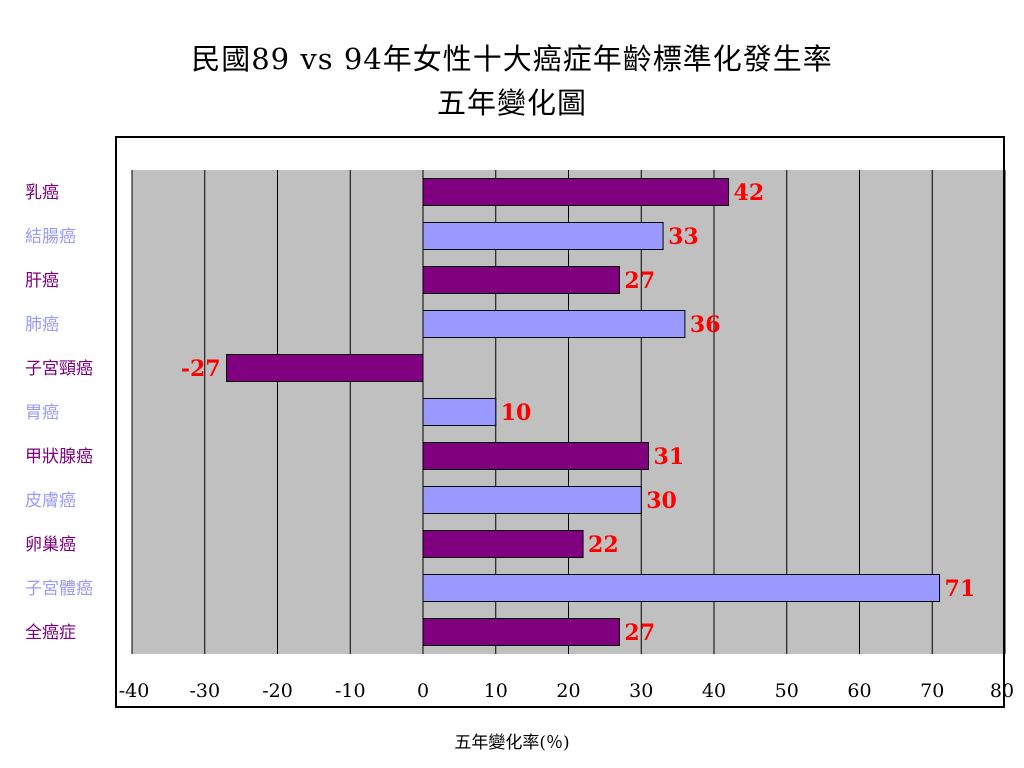 Image resolution: width=1024 pixels, height=768 pixels. I want to click on data-label: 22, so click(603, 545).